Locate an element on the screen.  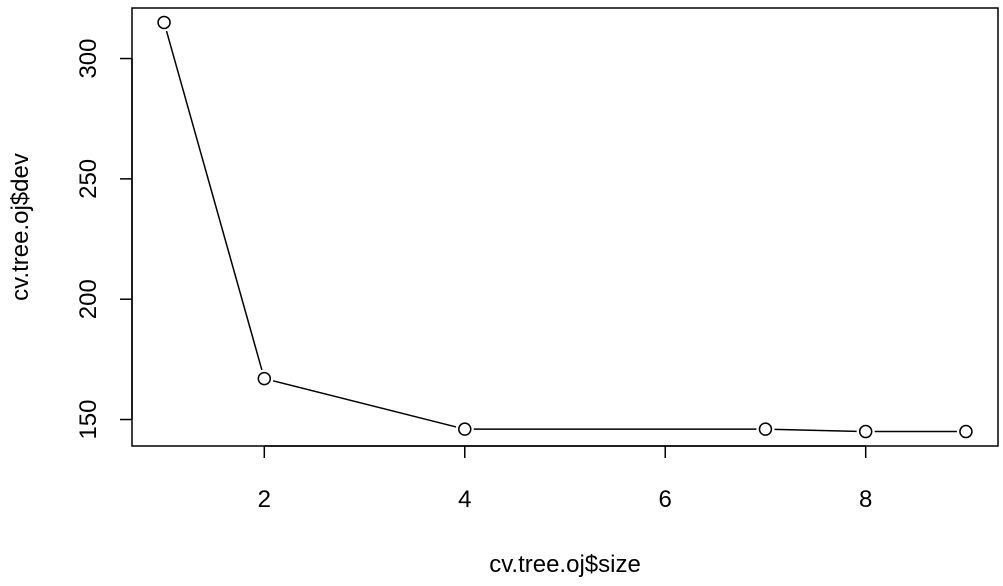
y-axis-title: cv.tree.oj$dev is located at coordinates (20, 227).